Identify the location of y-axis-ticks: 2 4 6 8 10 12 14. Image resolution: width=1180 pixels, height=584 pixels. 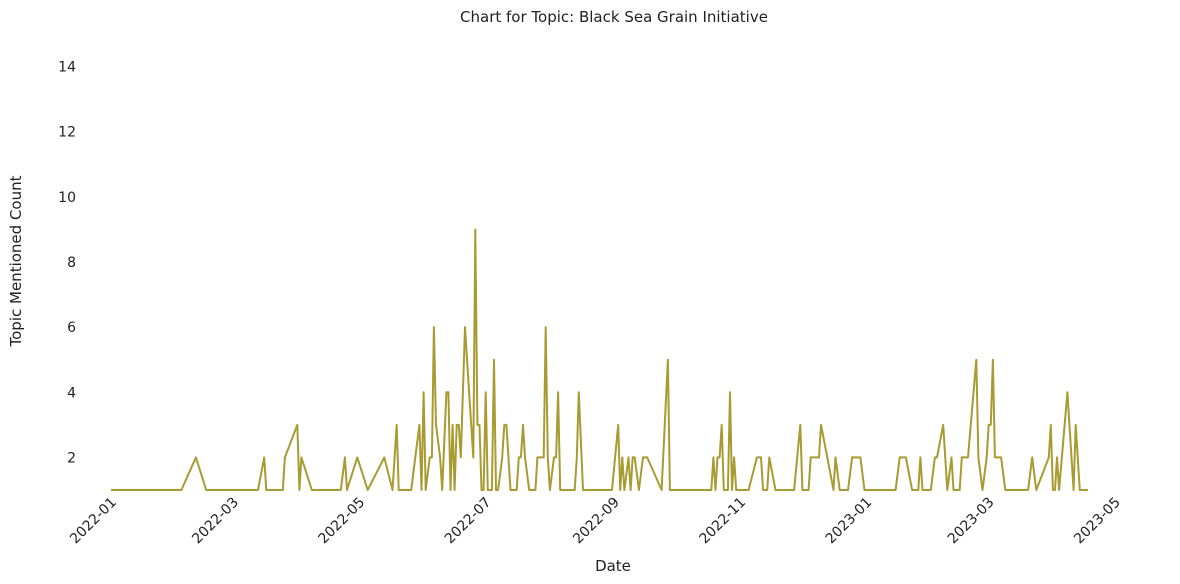
(67, 263).